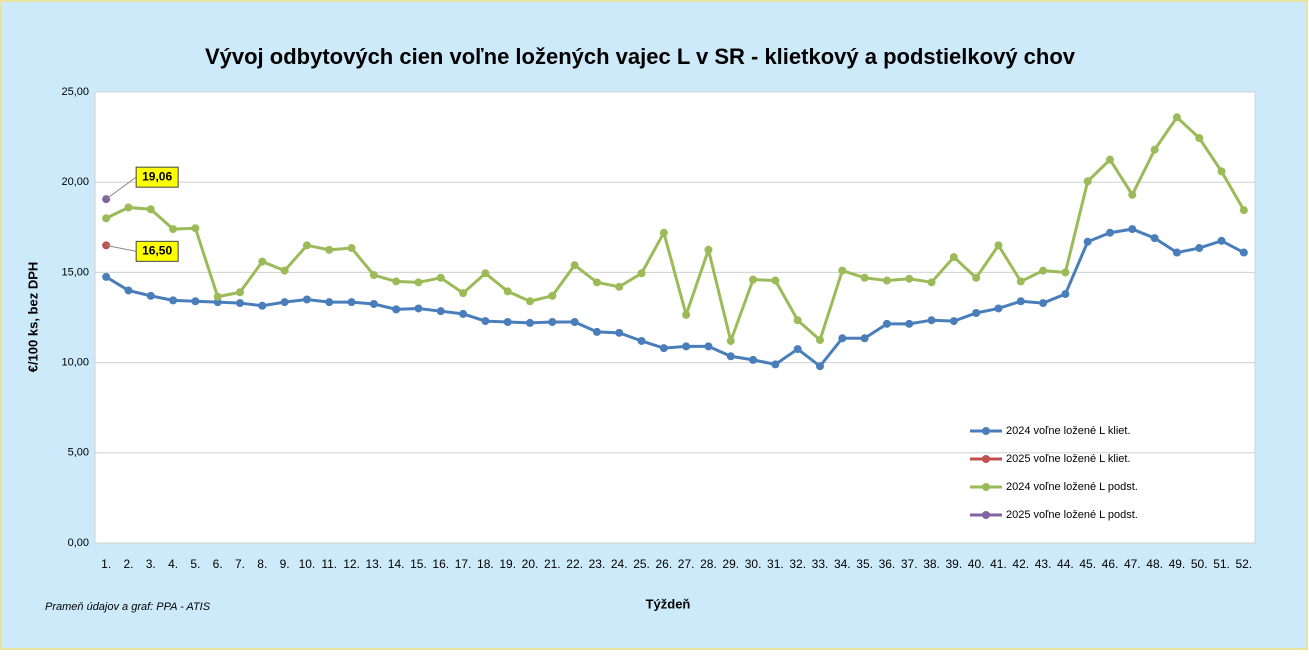 The height and width of the screenshot is (656, 1309). What do you see at coordinates (797, 564) in the screenshot?
I see `x-tick-label: 32.` at bounding box center [797, 564].